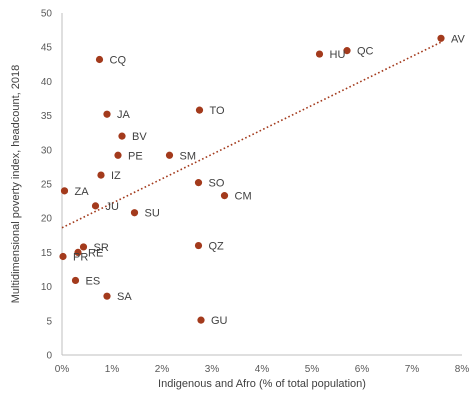 The image size is (471, 393). What do you see at coordinates (62, 369) in the screenshot?
I see `x-tick-label: 0%` at bounding box center [62, 369].